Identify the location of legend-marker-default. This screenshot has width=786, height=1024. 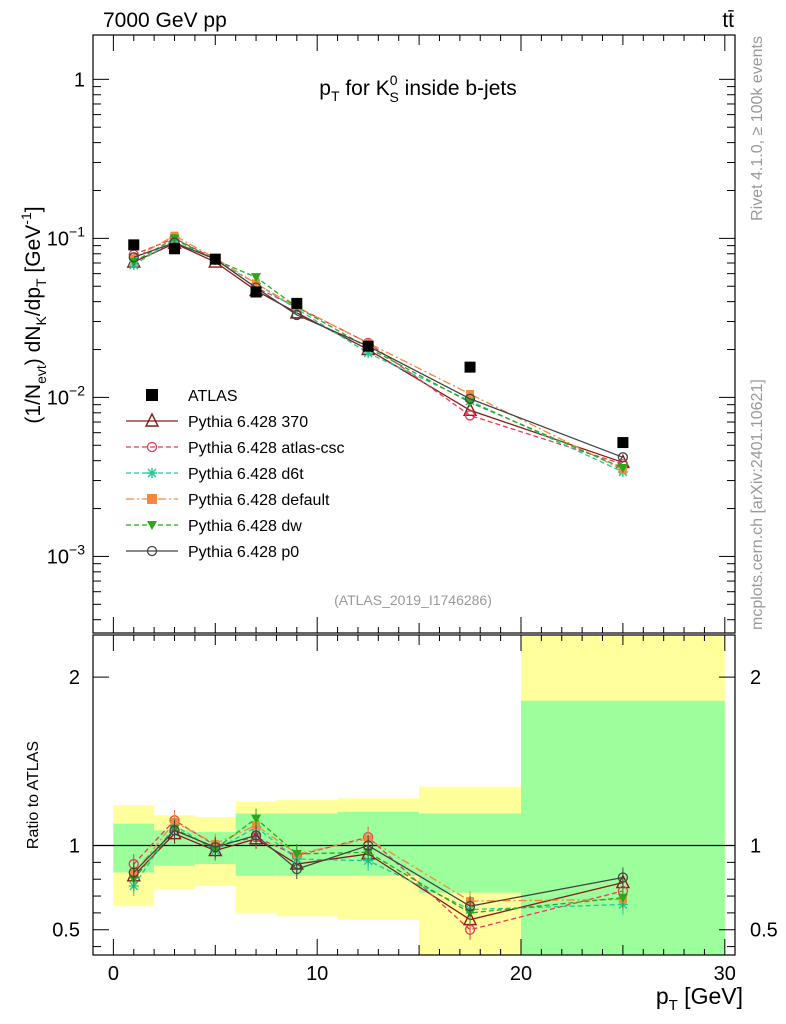
(152, 499).